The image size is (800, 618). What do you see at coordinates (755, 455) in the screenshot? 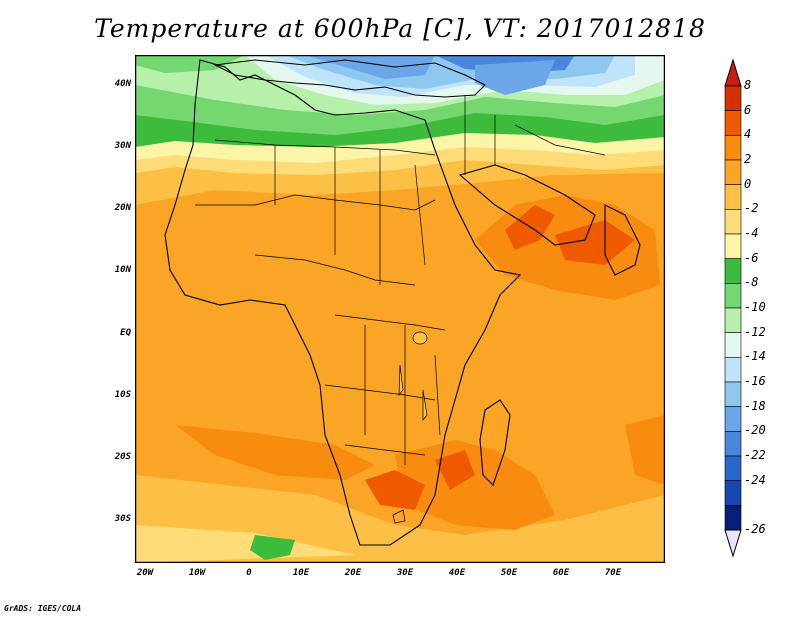
I see `colorbar-label: -22` at bounding box center [755, 455].